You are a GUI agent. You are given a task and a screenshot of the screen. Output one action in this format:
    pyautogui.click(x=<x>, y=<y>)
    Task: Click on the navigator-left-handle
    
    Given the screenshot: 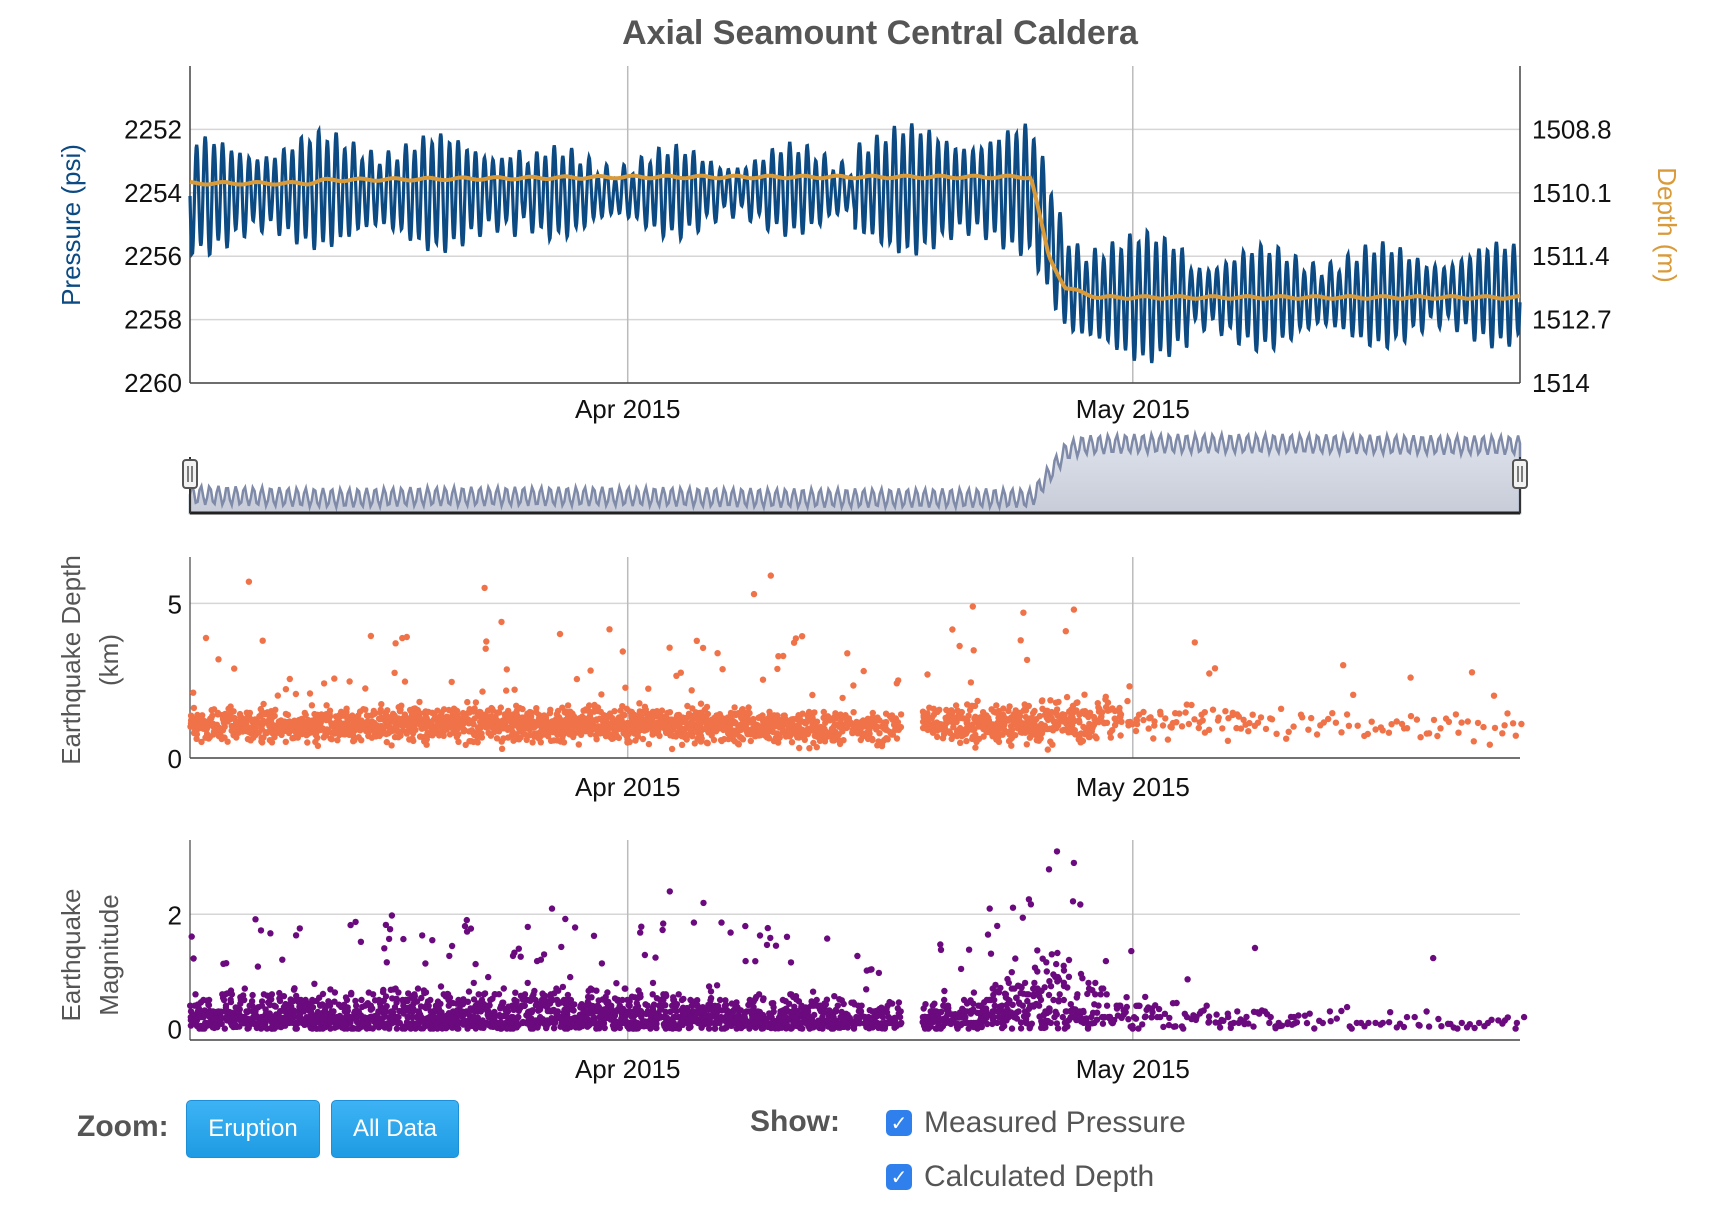 What is the action you would take?
    pyautogui.click(x=190, y=474)
    